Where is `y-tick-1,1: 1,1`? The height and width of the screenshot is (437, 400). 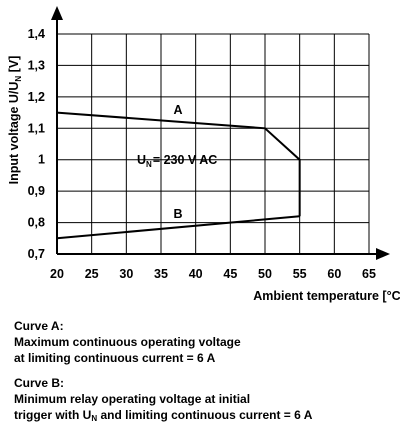
y-tick-1,1: 1,1 is located at coordinates (36, 128).